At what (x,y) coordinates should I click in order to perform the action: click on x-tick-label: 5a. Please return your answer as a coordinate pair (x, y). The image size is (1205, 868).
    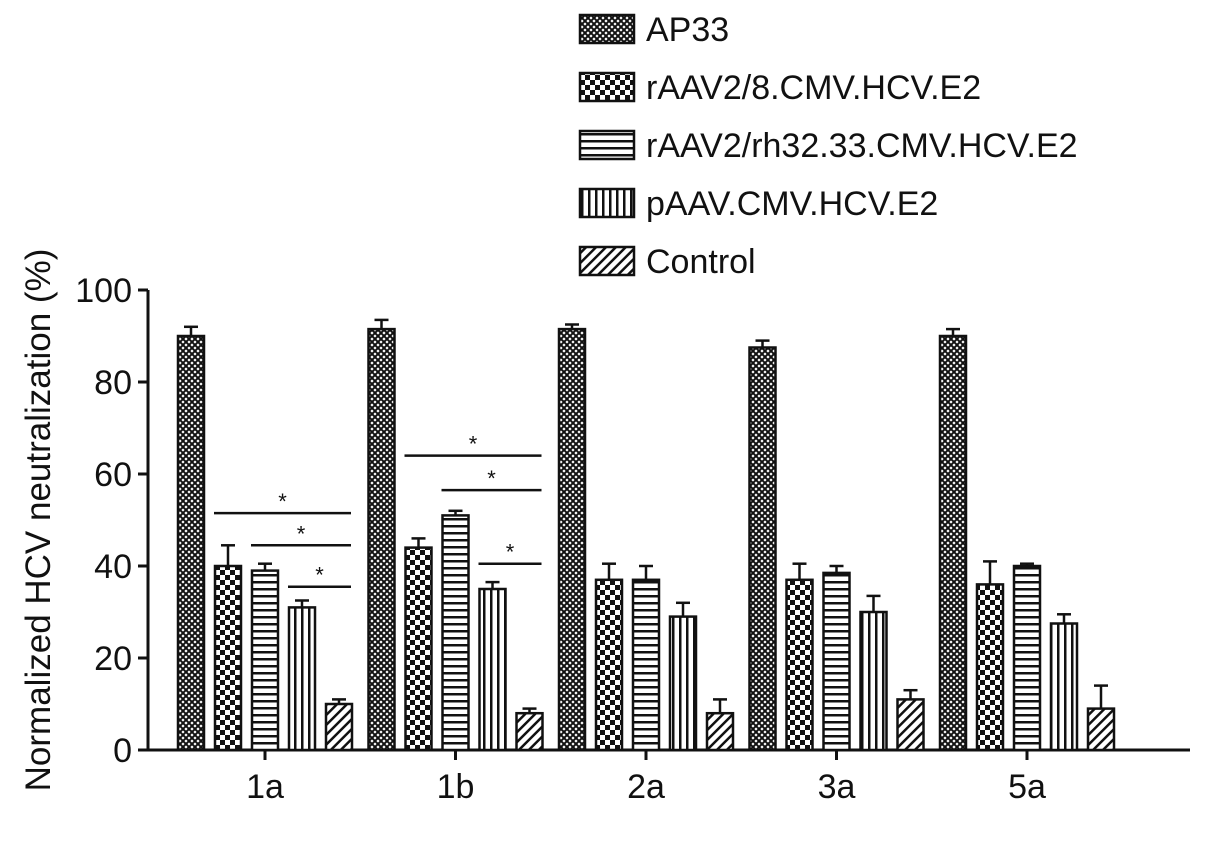
    Looking at the image, I should click on (1027, 787).